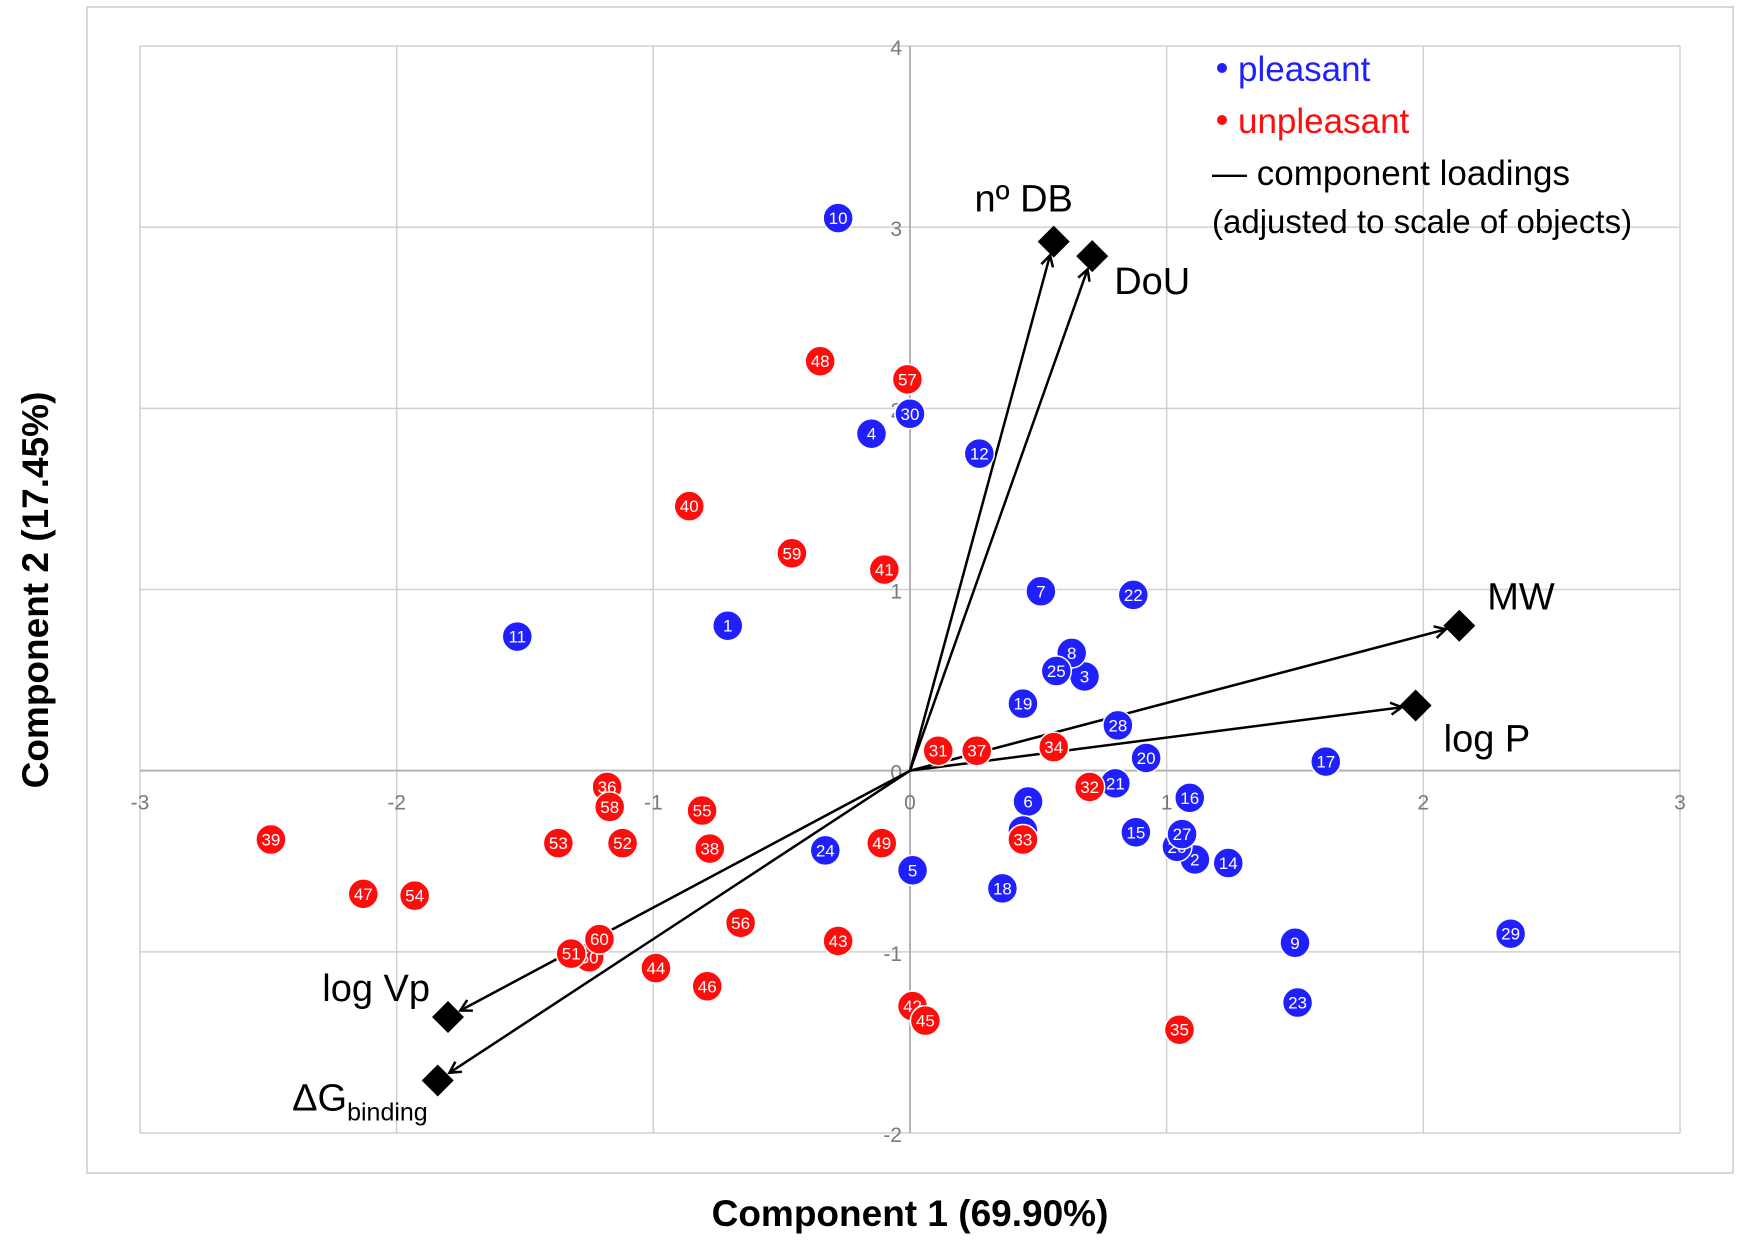 The height and width of the screenshot is (1245, 1740). I want to click on loading-label: DoU, so click(1152, 282).